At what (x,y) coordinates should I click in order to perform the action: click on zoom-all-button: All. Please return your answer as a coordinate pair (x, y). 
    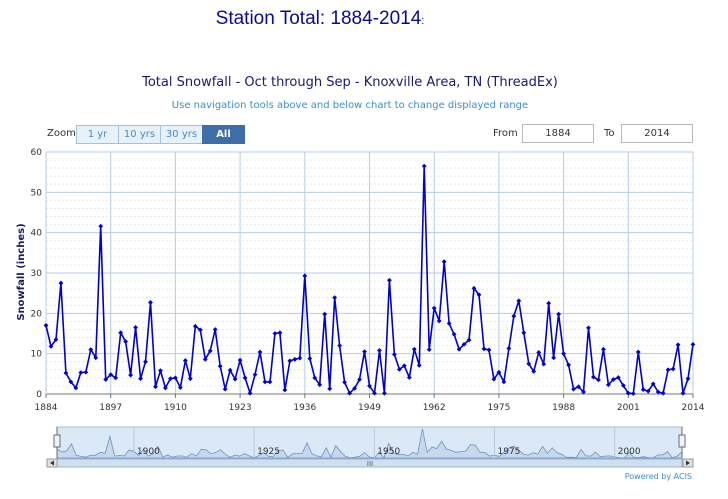
    Looking at the image, I should click on (223, 134).